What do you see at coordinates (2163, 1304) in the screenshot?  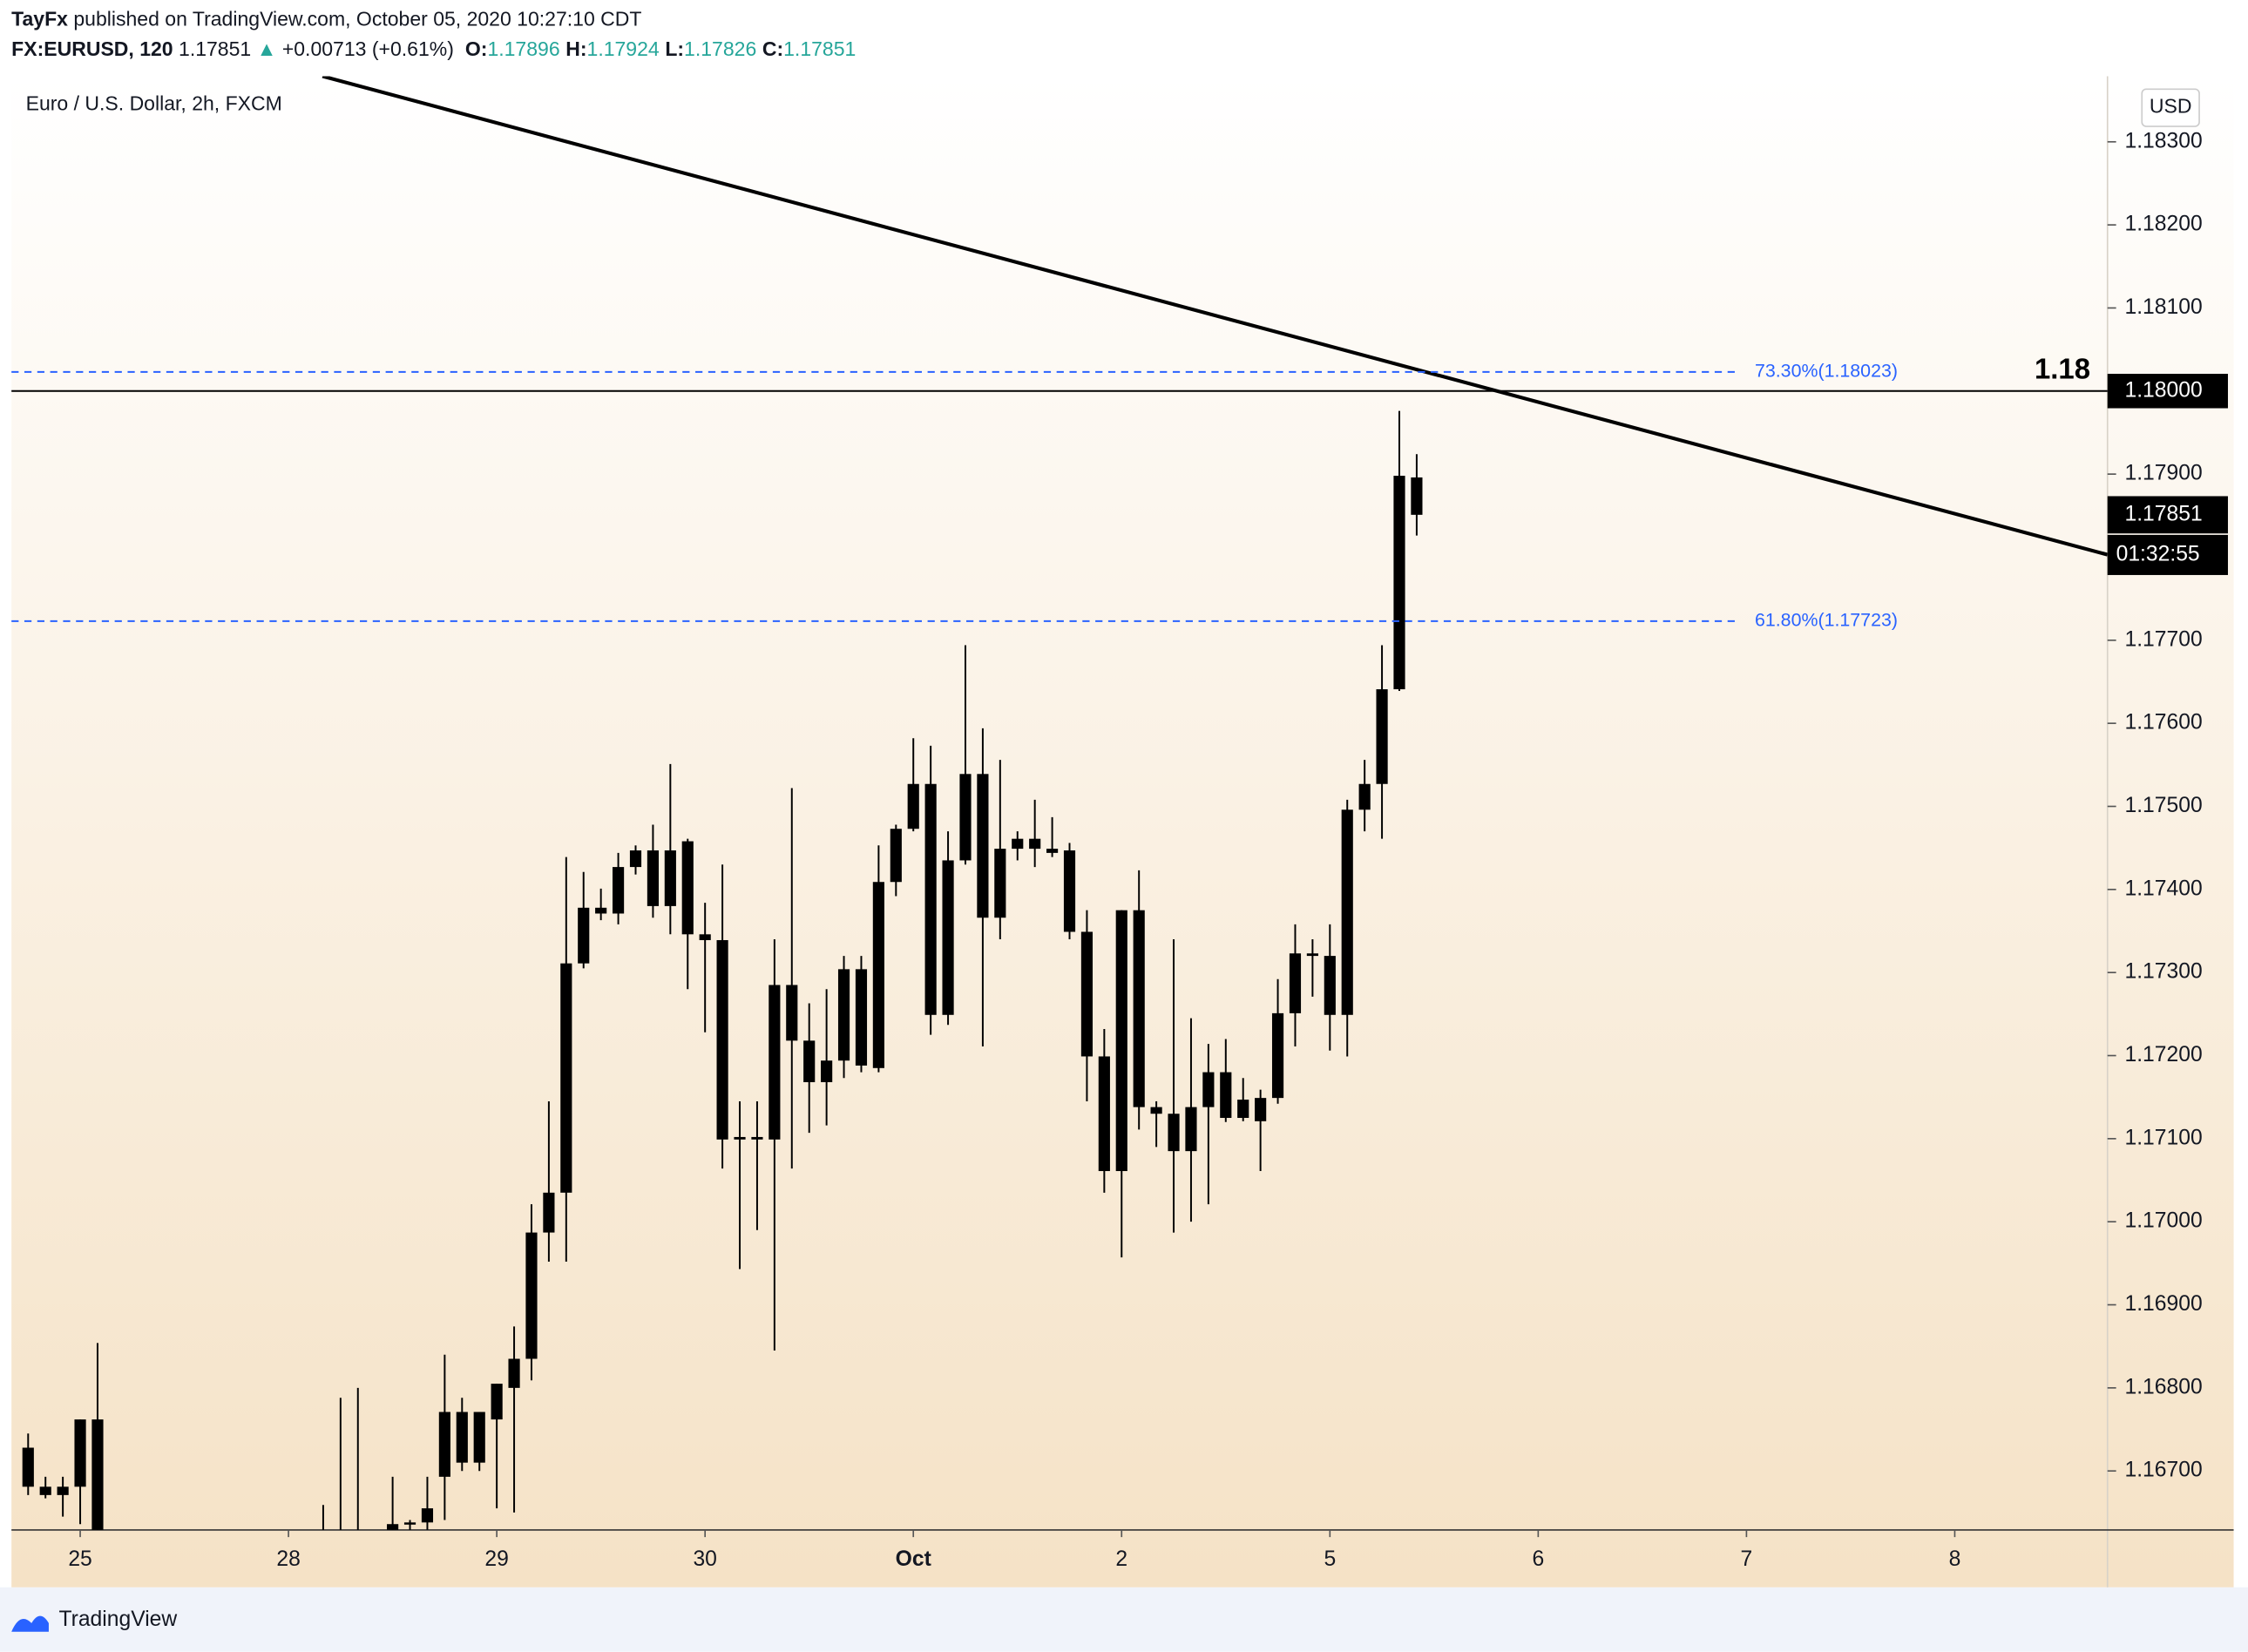 I see `y-tick-label: 1.16900` at bounding box center [2163, 1304].